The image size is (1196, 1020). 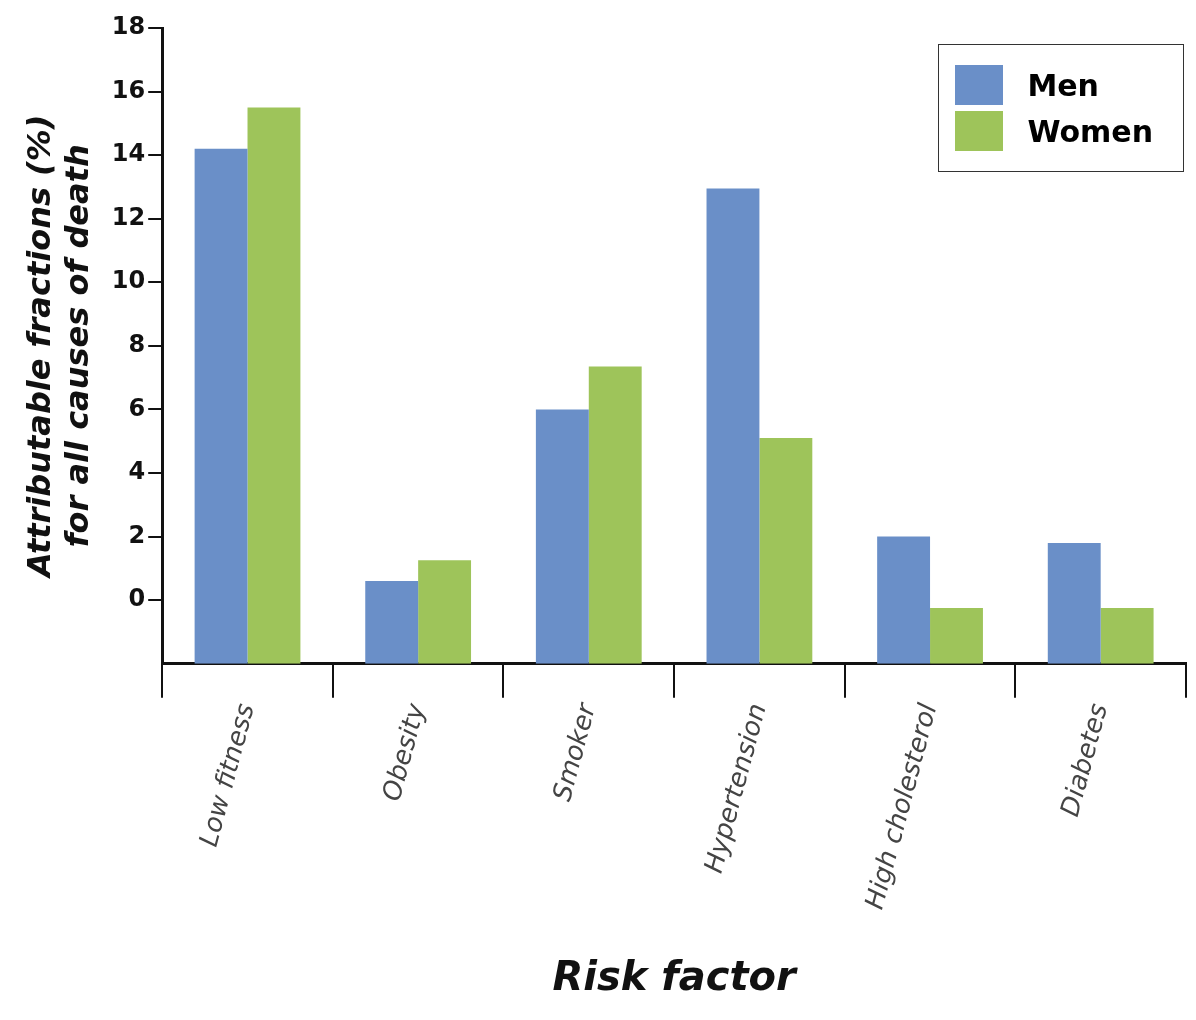 I want to click on legend-label: Men, so click(x=1063, y=85).